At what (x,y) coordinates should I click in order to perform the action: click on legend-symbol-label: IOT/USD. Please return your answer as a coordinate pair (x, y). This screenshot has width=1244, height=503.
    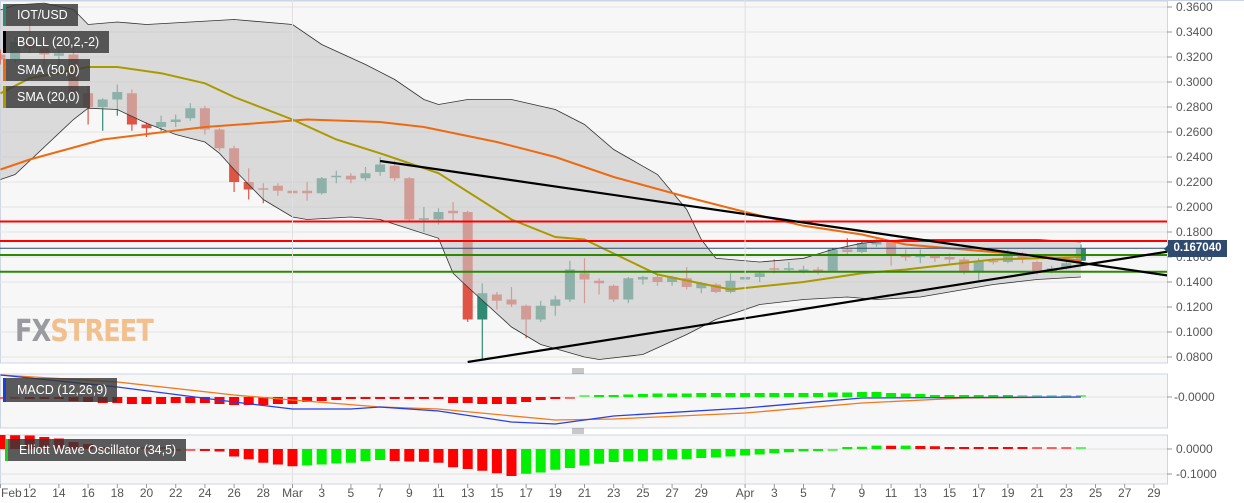
    Looking at the image, I should click on (42, 15).